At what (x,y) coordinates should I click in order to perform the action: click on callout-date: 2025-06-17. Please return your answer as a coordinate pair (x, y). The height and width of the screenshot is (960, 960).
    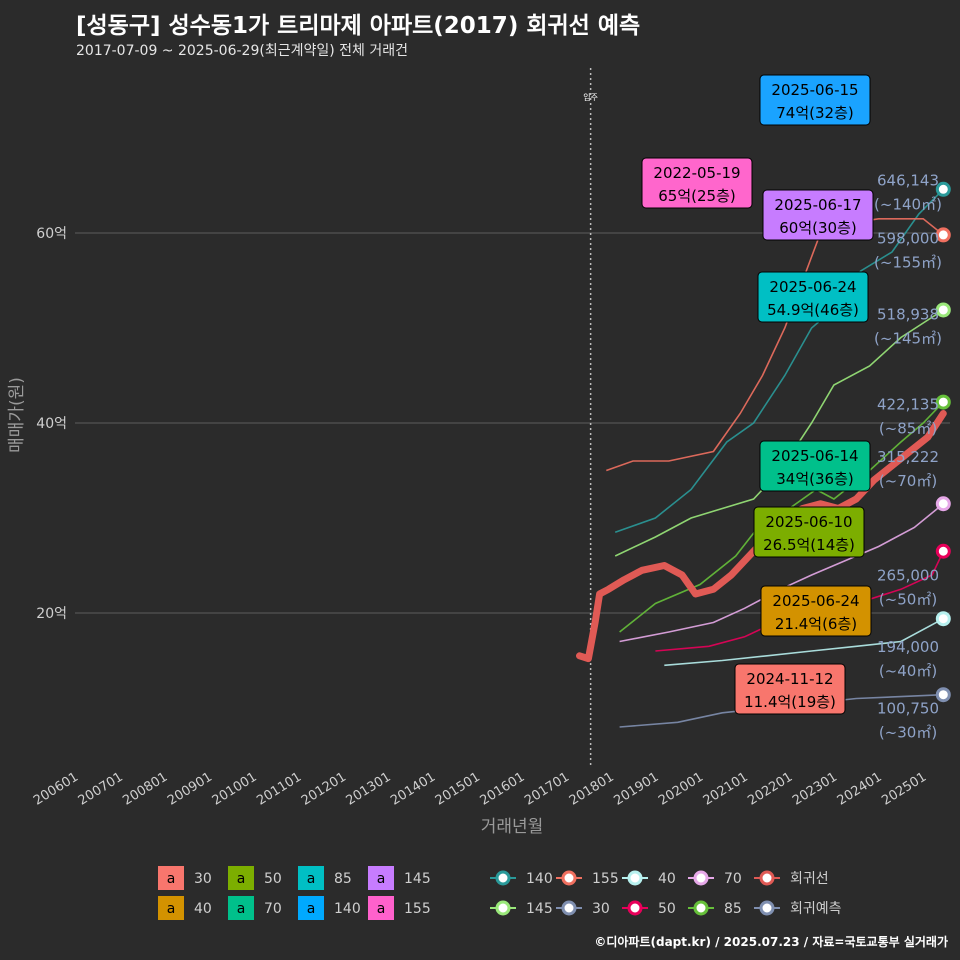
    Looking at the image, I should click on (817, 205).